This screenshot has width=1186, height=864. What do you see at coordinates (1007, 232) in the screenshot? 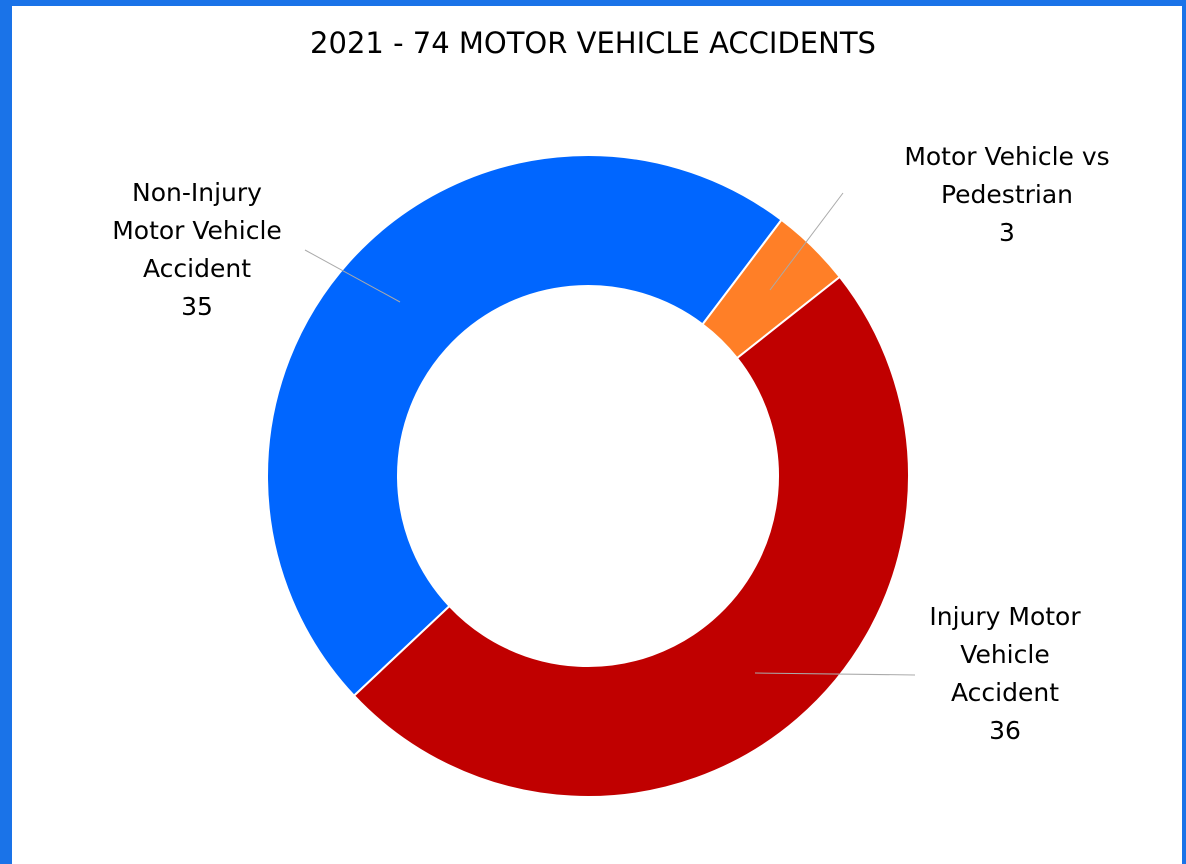
I see `value-label: 3` at bounding box center [1007, 232].